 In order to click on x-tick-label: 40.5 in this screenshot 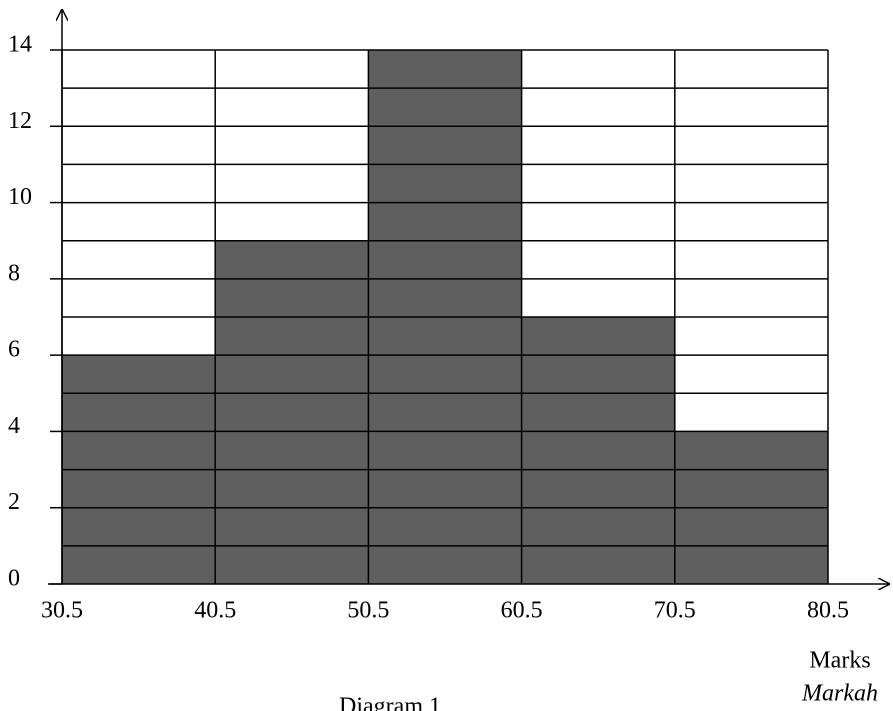, I will do `click(215, 611)`.